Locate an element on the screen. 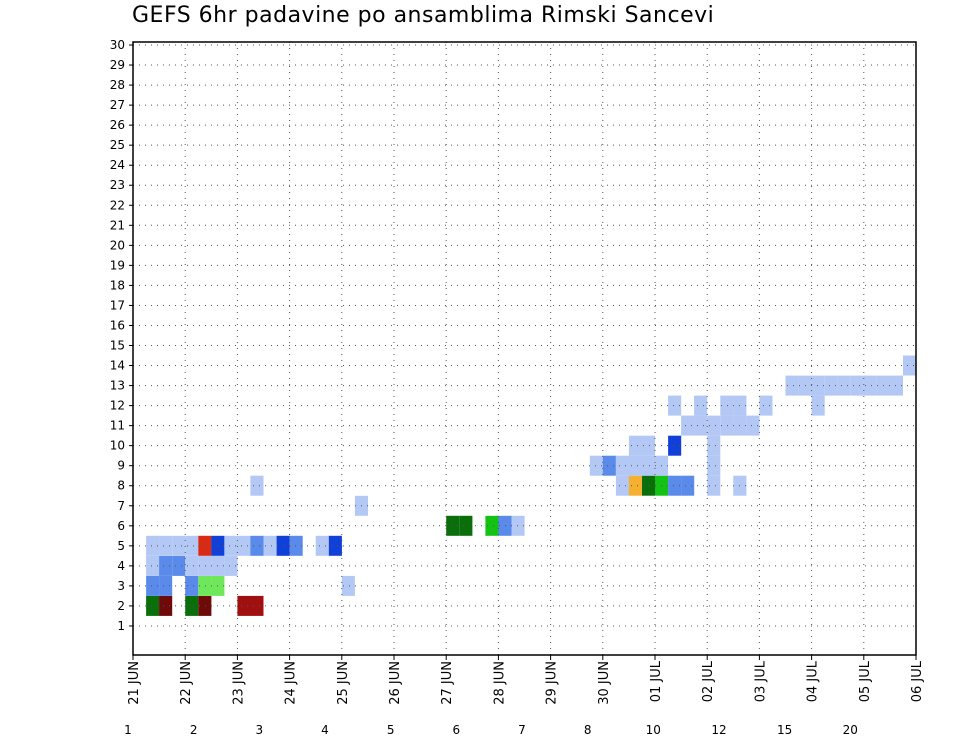 The height and width of the screenshot is (742, 960). y-tick-label: 3 is located at coordinates (121, 586).